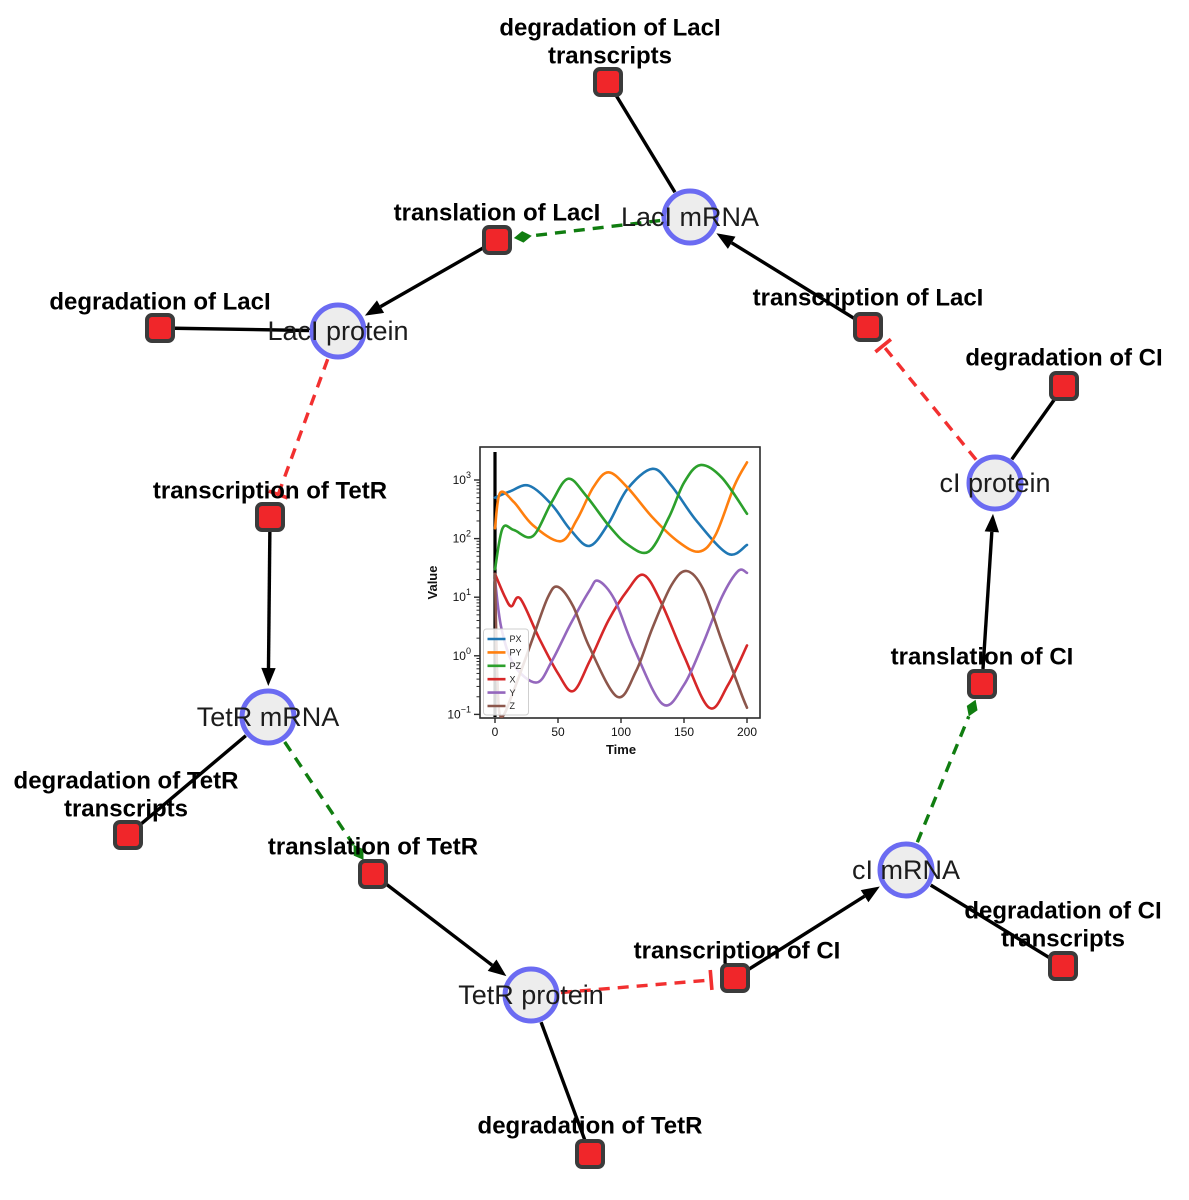  Describe the element at coordinates (128, 835) in the screenshot. I see `reaction-node-deg-tetr-transcripts` at that location.